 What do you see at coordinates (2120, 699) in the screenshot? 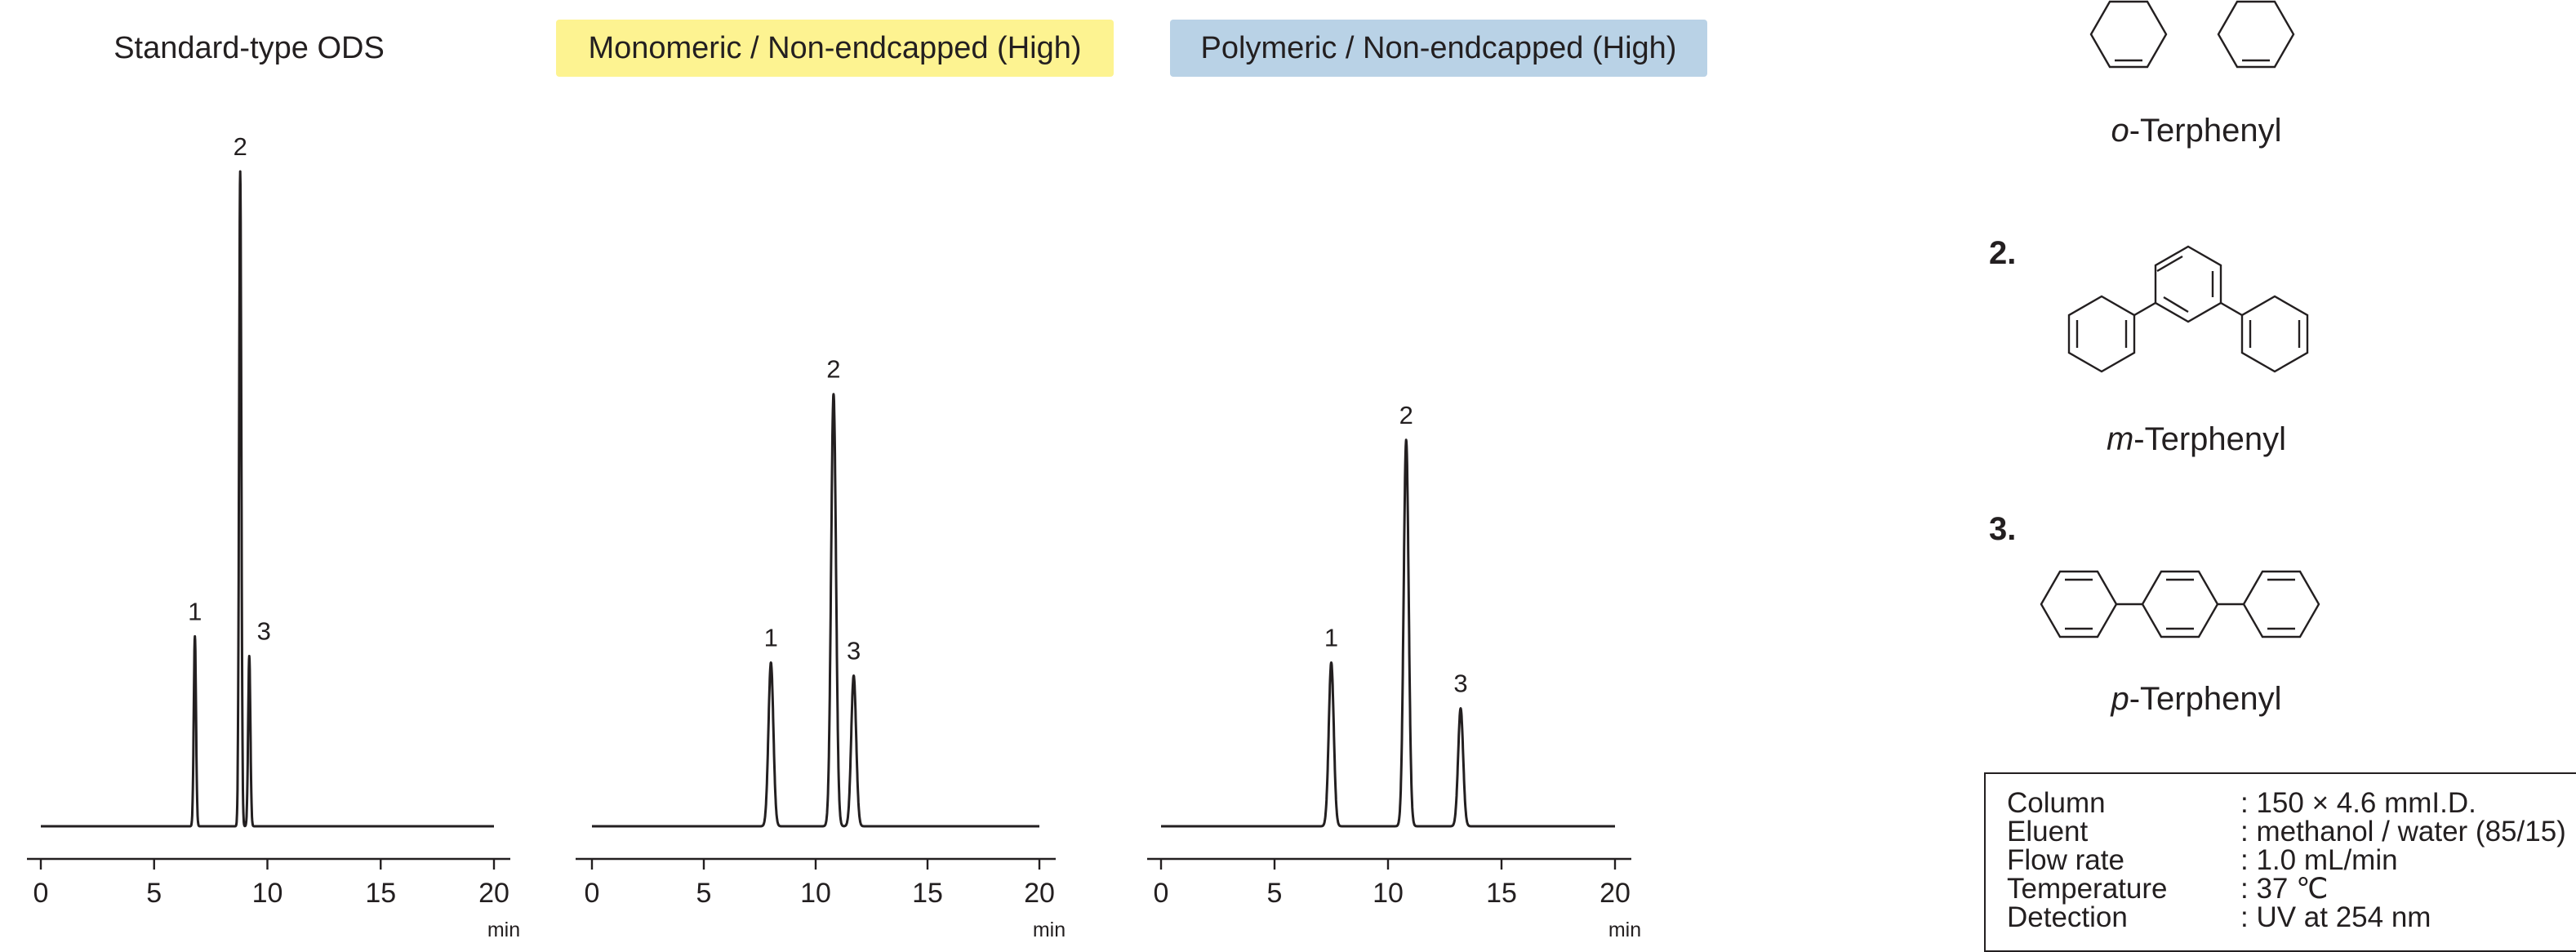
I see `compound-3-prefix: p` at bounding box center [2120, 699].